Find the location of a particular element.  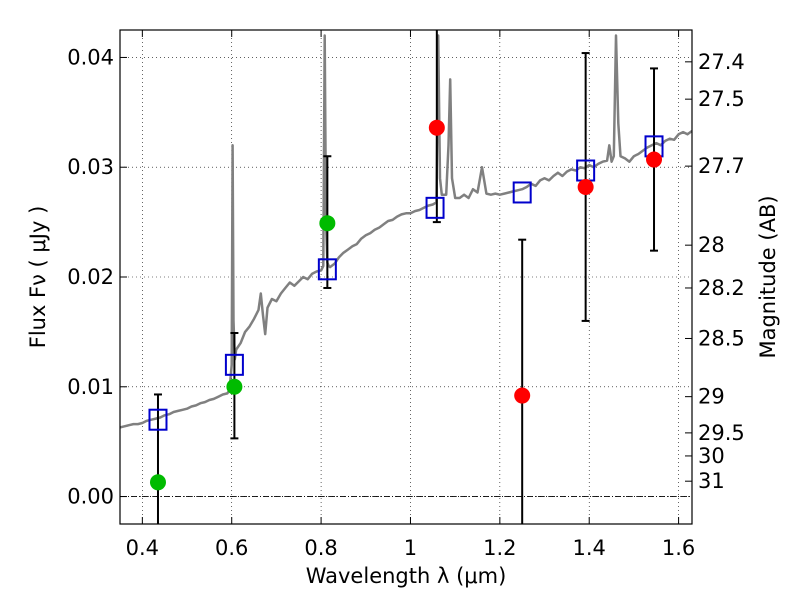

x-tick-label: 1.2 is located at coordinates (499, 548).